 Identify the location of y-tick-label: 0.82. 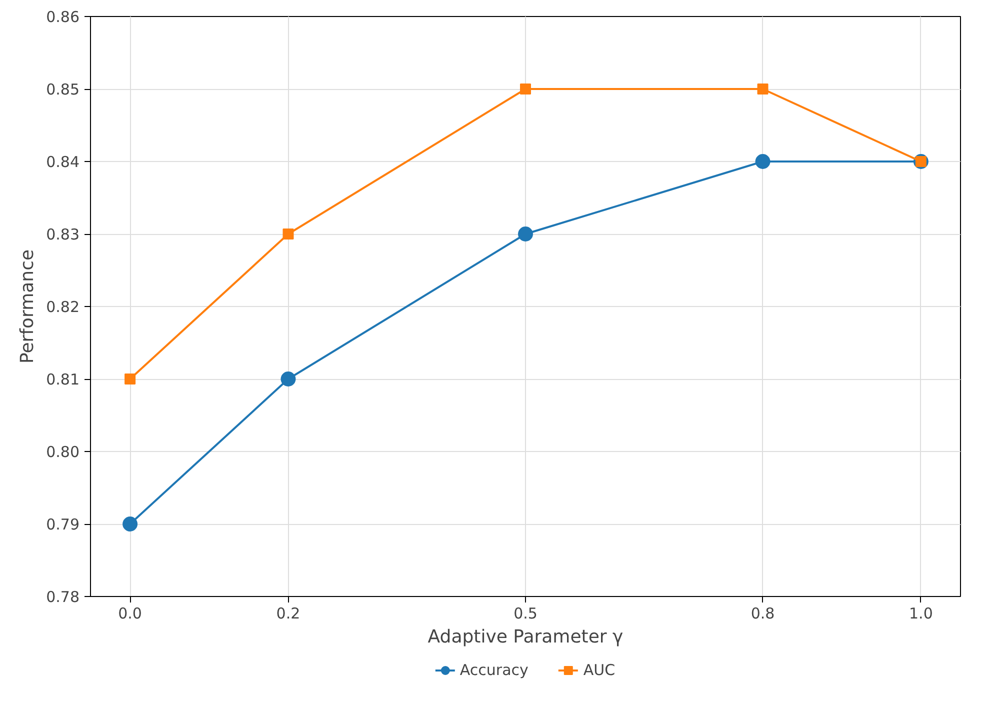
(63, 307).